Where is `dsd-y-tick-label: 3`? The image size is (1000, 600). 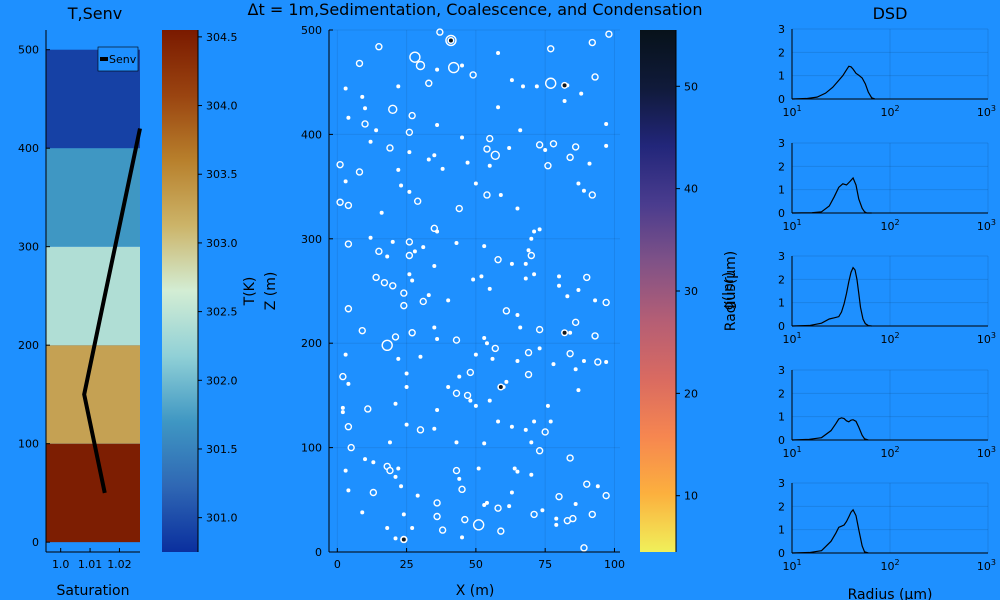 dsd-y-tick-label: 3 is located at coordinates (781, 143).